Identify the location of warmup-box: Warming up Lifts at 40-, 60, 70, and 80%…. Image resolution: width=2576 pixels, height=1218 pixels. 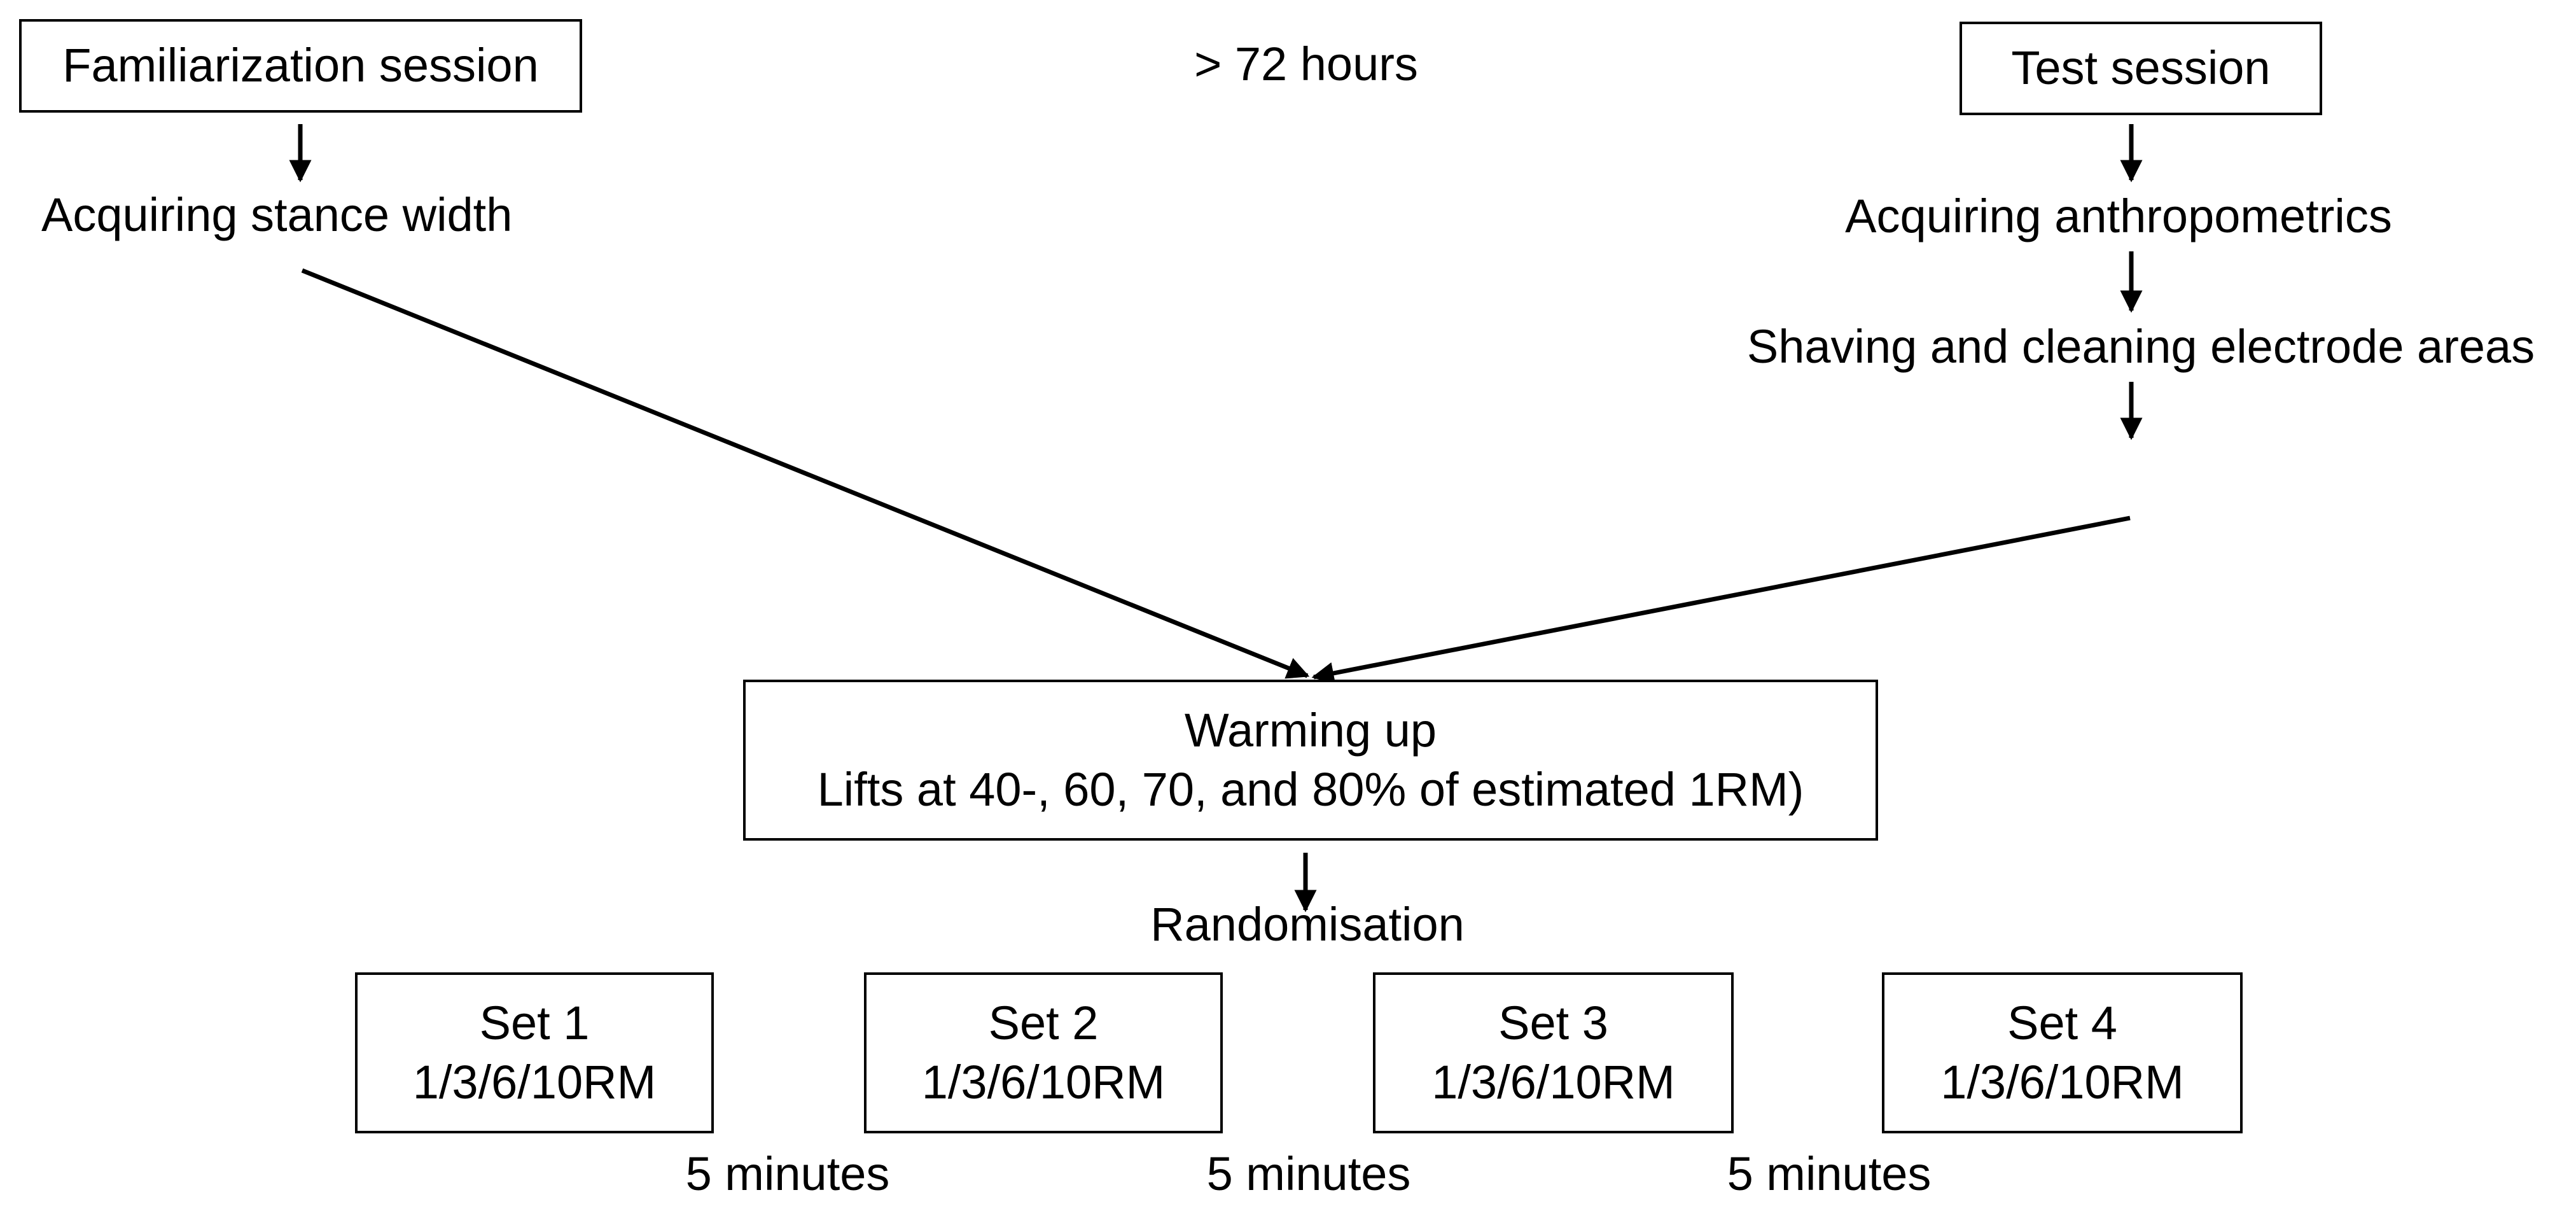
(1310, 760).